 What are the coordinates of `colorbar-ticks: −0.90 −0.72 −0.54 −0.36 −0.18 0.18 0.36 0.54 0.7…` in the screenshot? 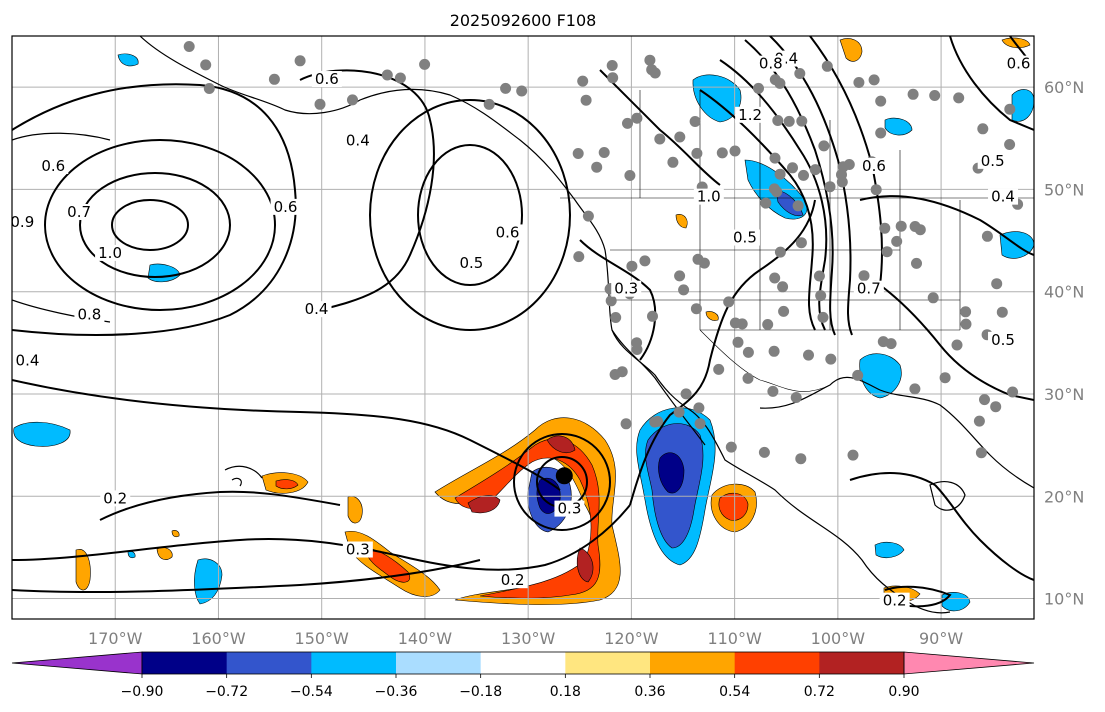 It's located at (520, 687).